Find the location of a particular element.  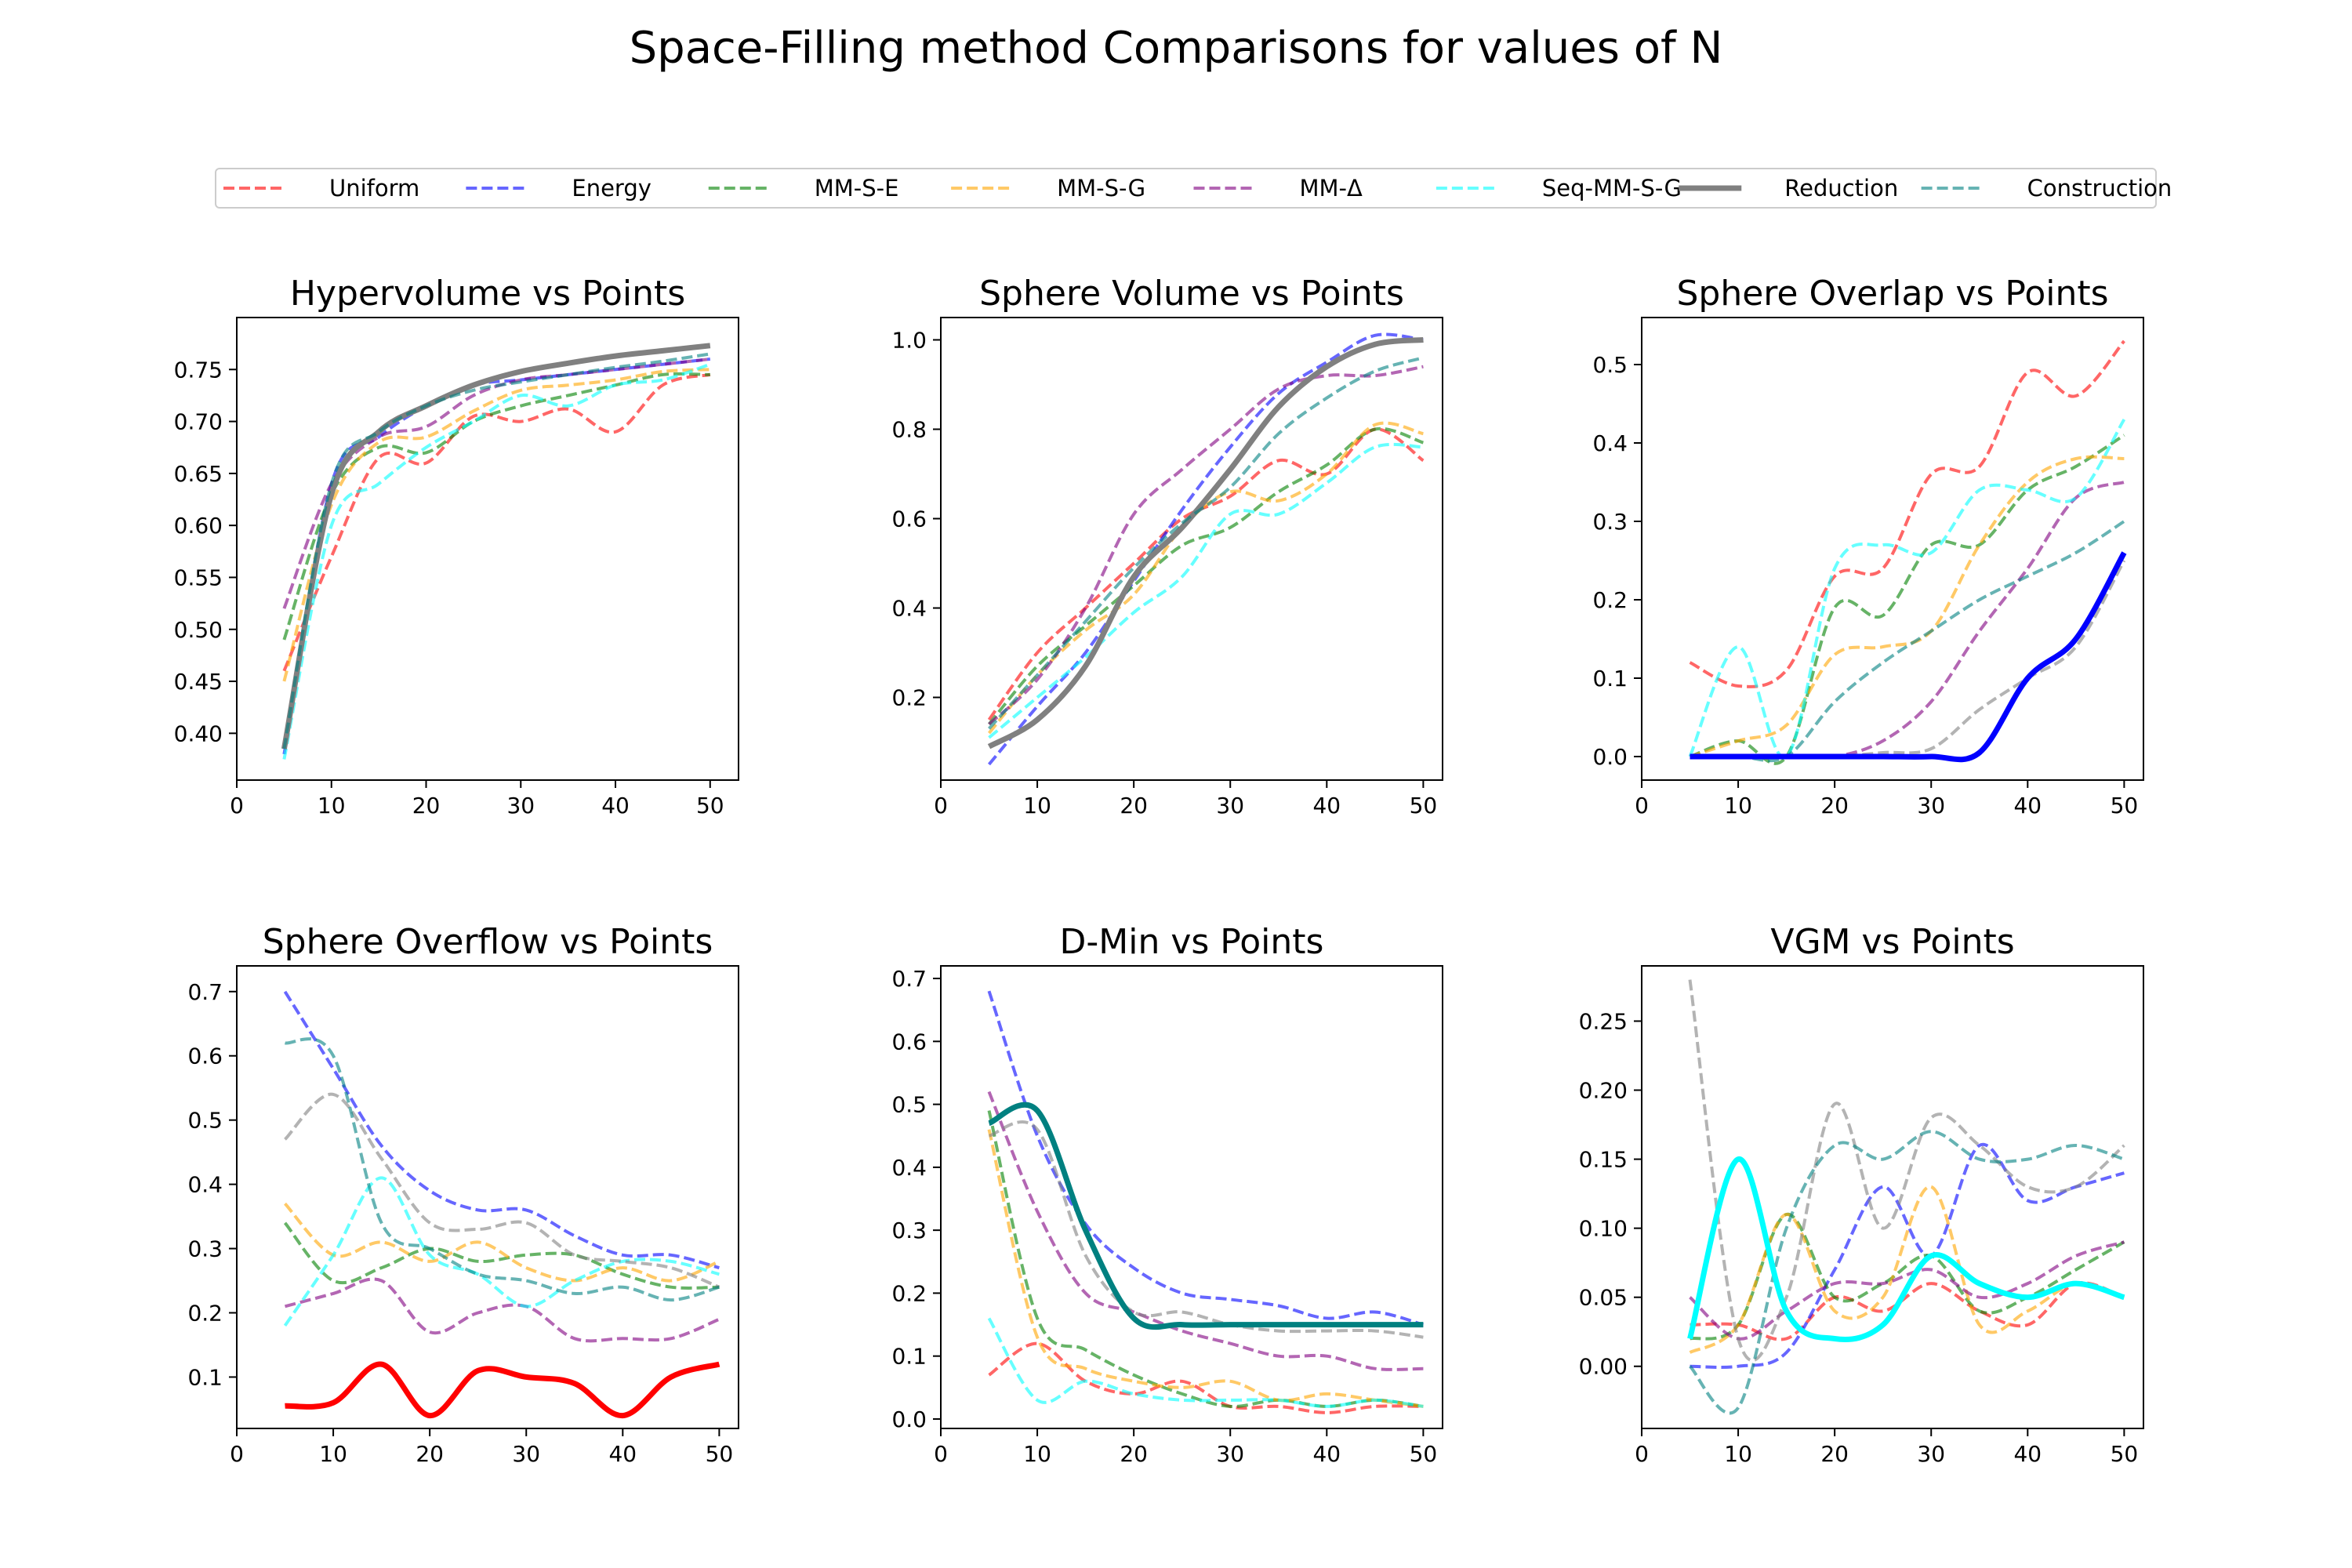

y-tick-label: 0.6 is located at coordinates (909, 1041).